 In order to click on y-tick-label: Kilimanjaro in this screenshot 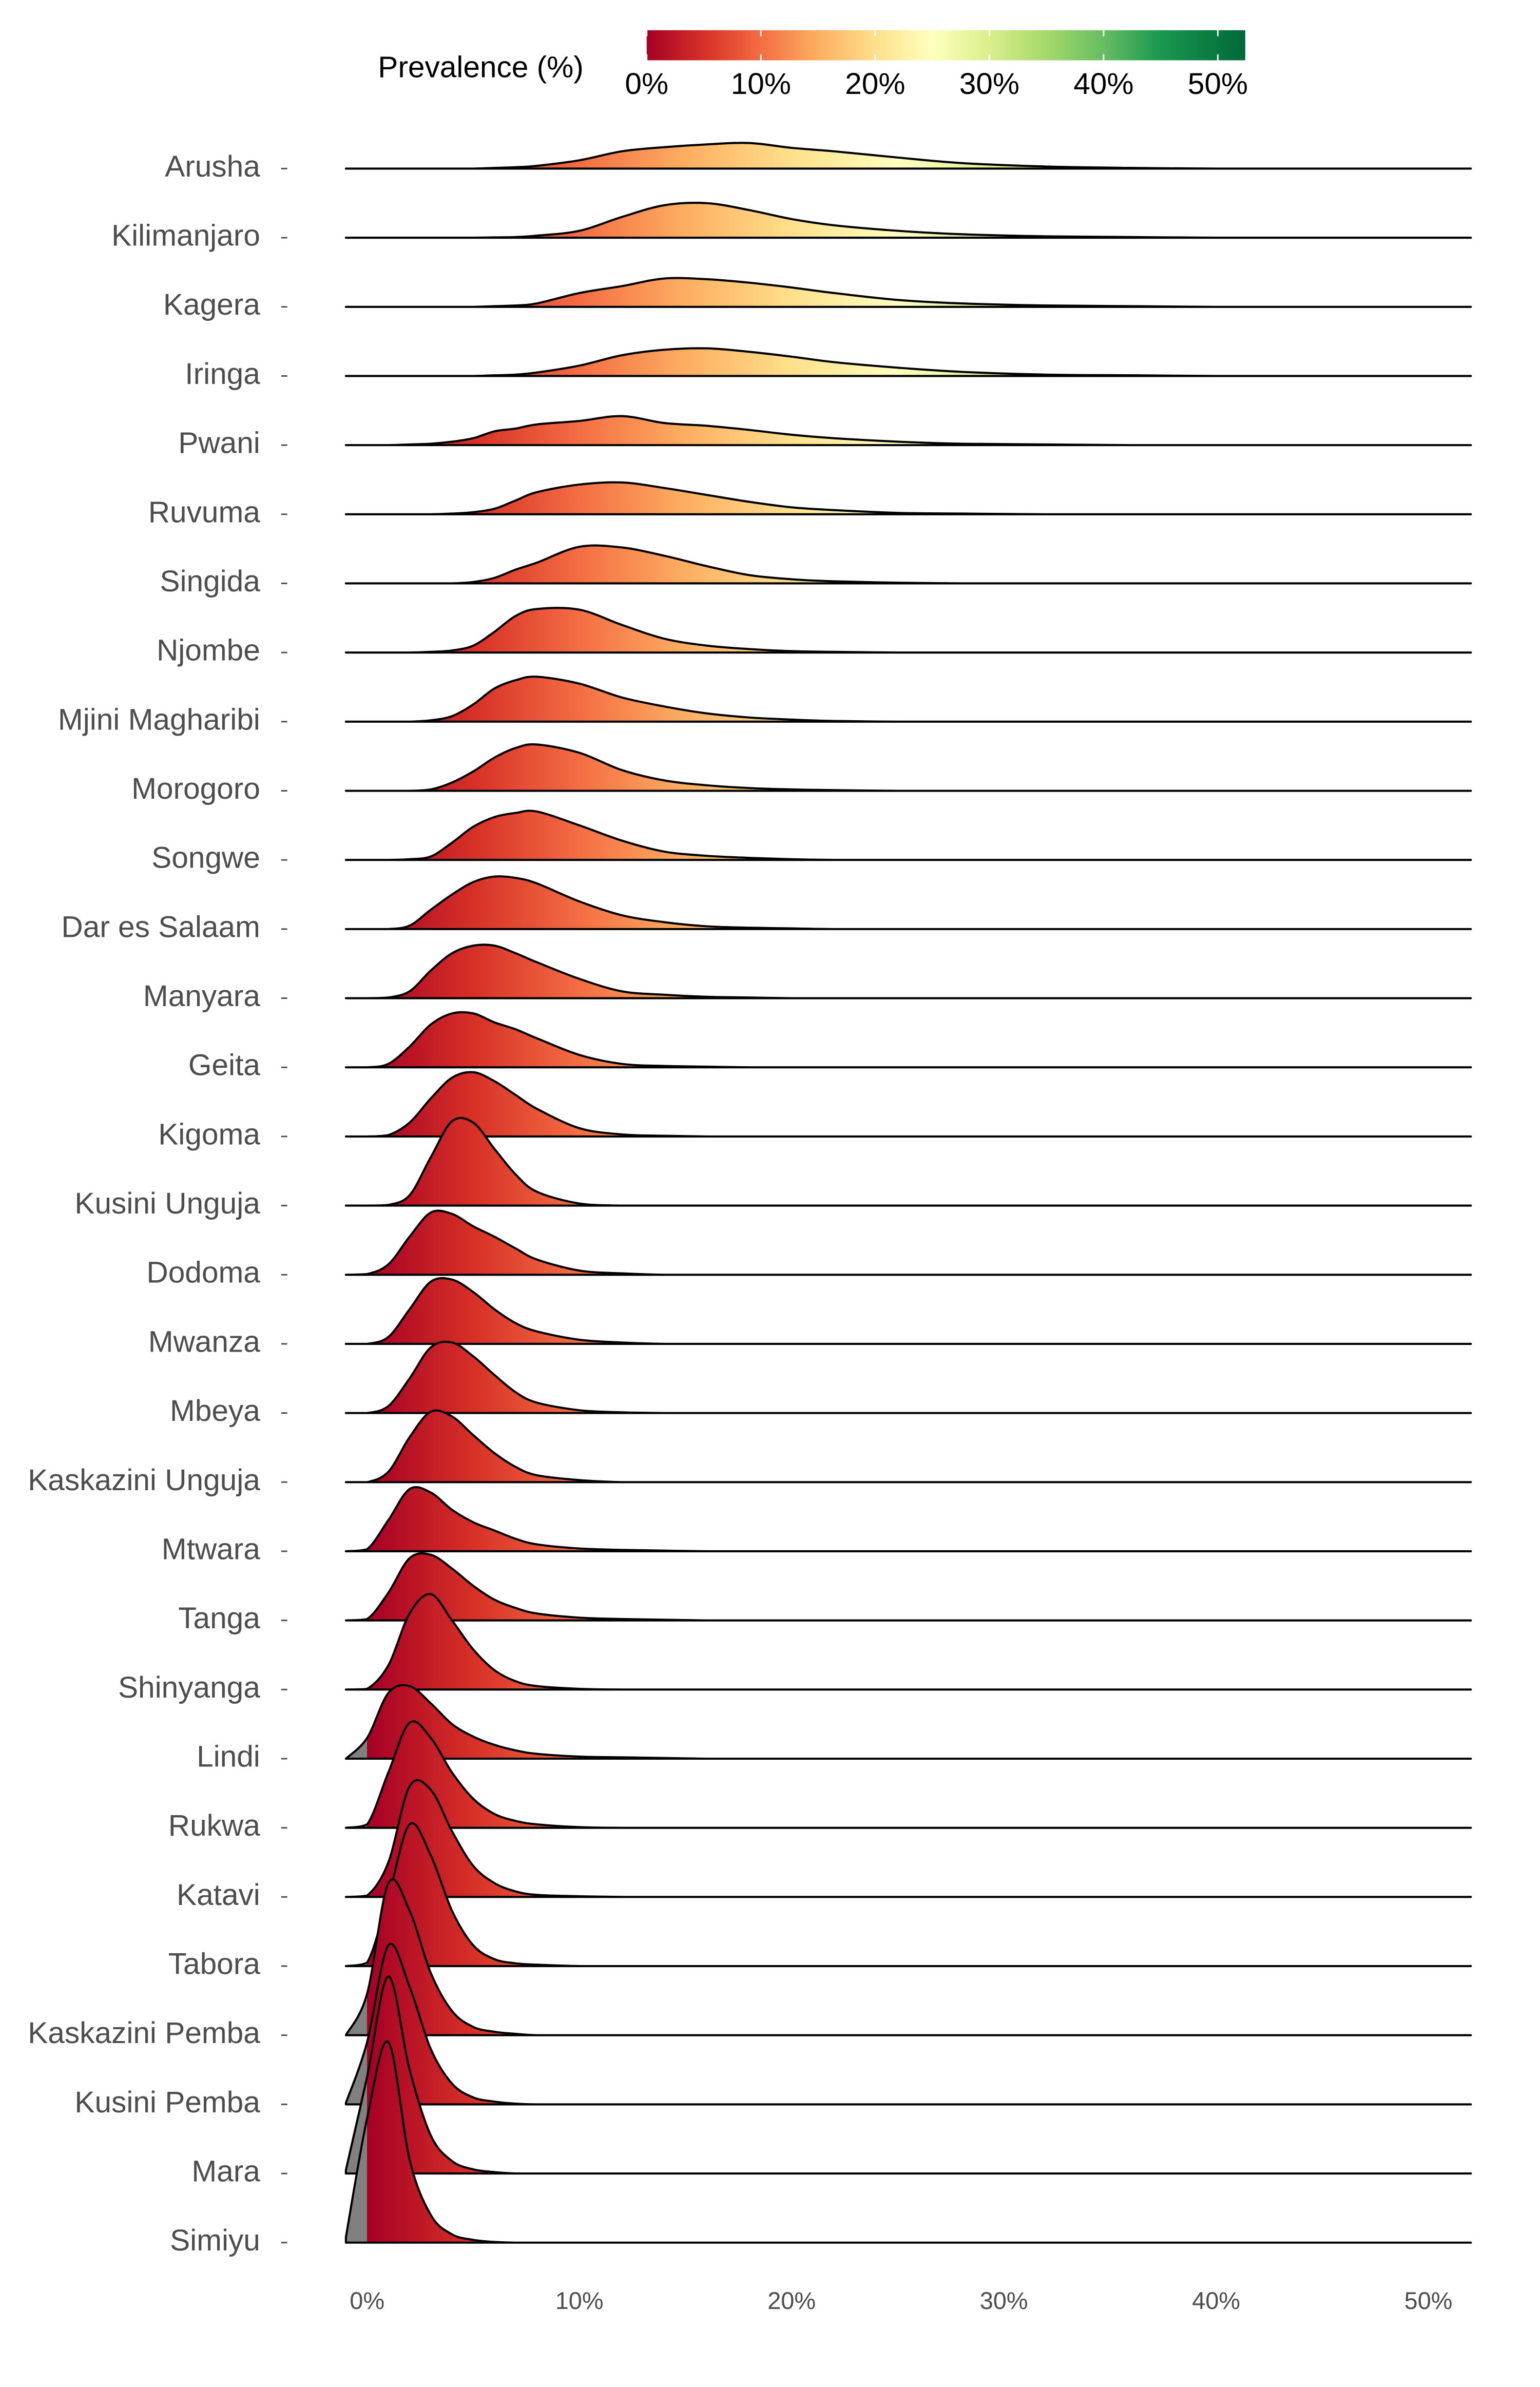, I will do `click(185, 236)`.